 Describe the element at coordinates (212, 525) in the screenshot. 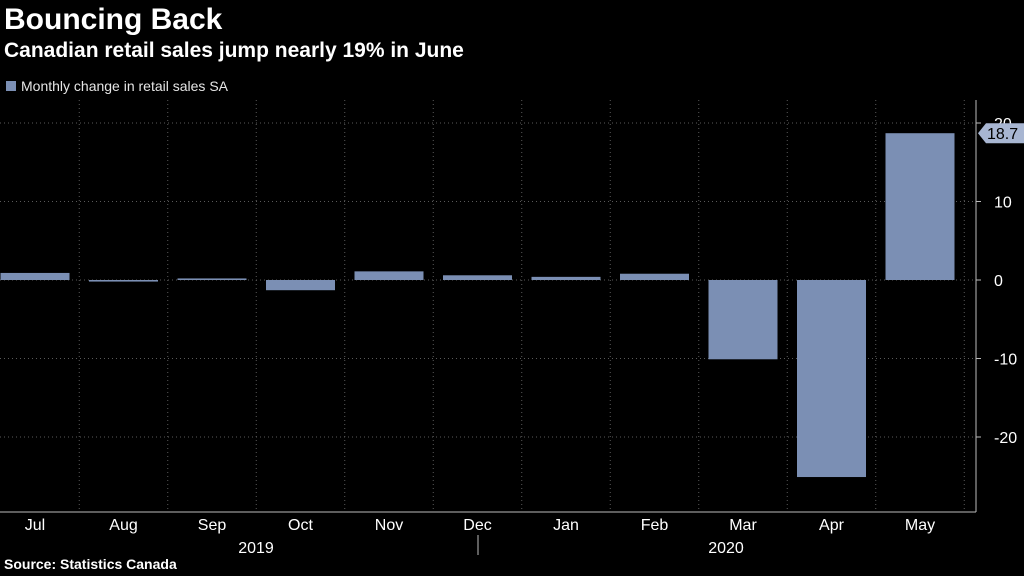

I see `x-tick-label-sep: Sep` at that location.